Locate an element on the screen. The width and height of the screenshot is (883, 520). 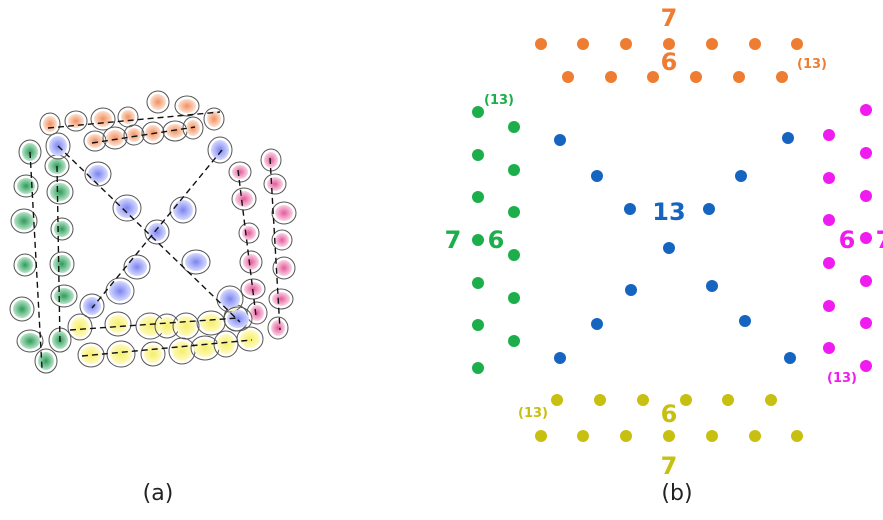
blue-blob-group is located at coordinates (149, 232).